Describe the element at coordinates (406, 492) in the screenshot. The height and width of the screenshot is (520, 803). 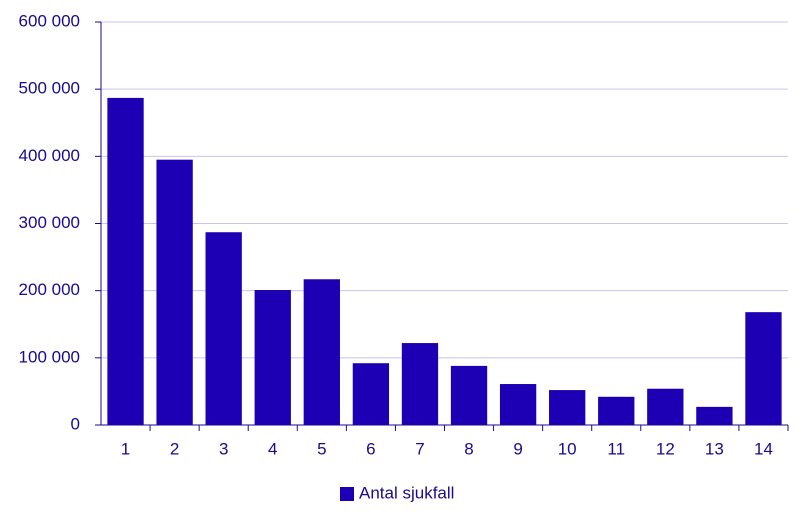
I see `legend-label: Antal sjukfall` at that location.